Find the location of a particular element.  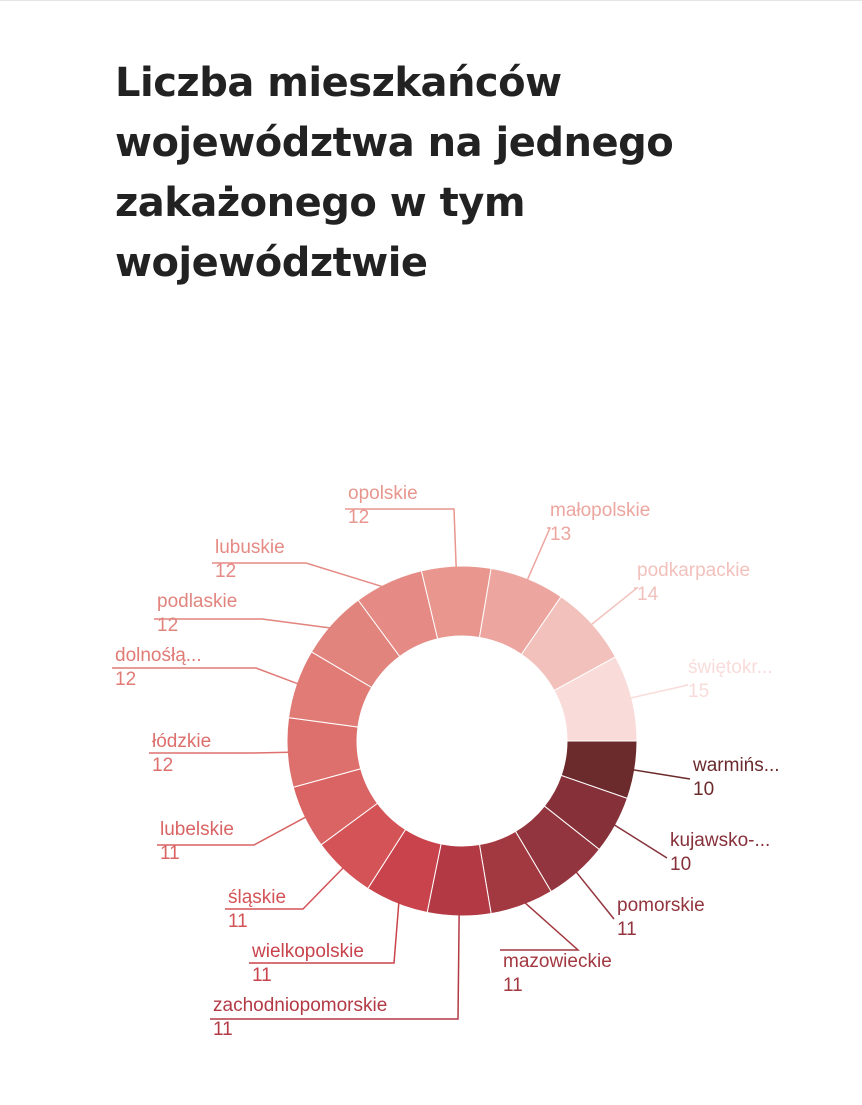

slice-label-14: podkarpackie is located at coordinates (693, 570).